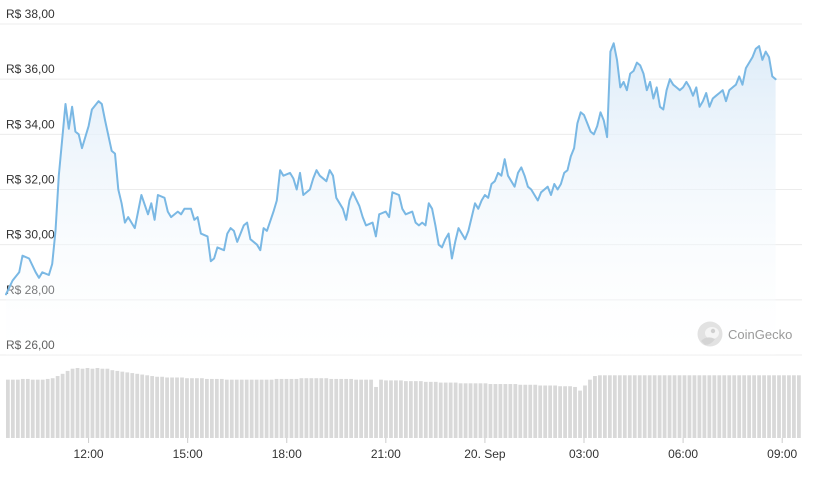  Describe the element at coordinates (30, 235) in the screenshot. I see `y-tick-label: R$ 30,00` at that location.